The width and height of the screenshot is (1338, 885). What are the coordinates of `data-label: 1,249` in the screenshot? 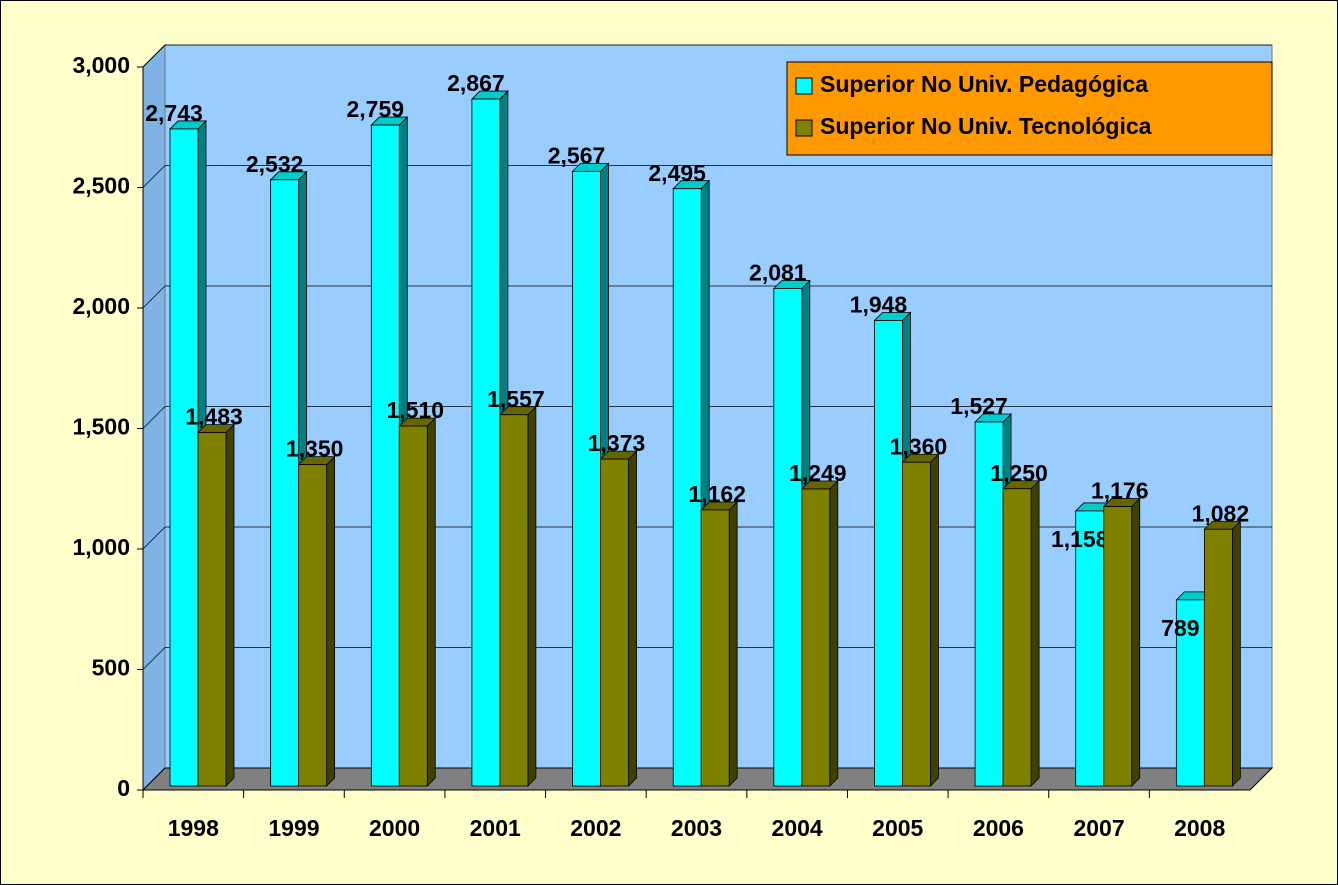 It's located at (818, 473).